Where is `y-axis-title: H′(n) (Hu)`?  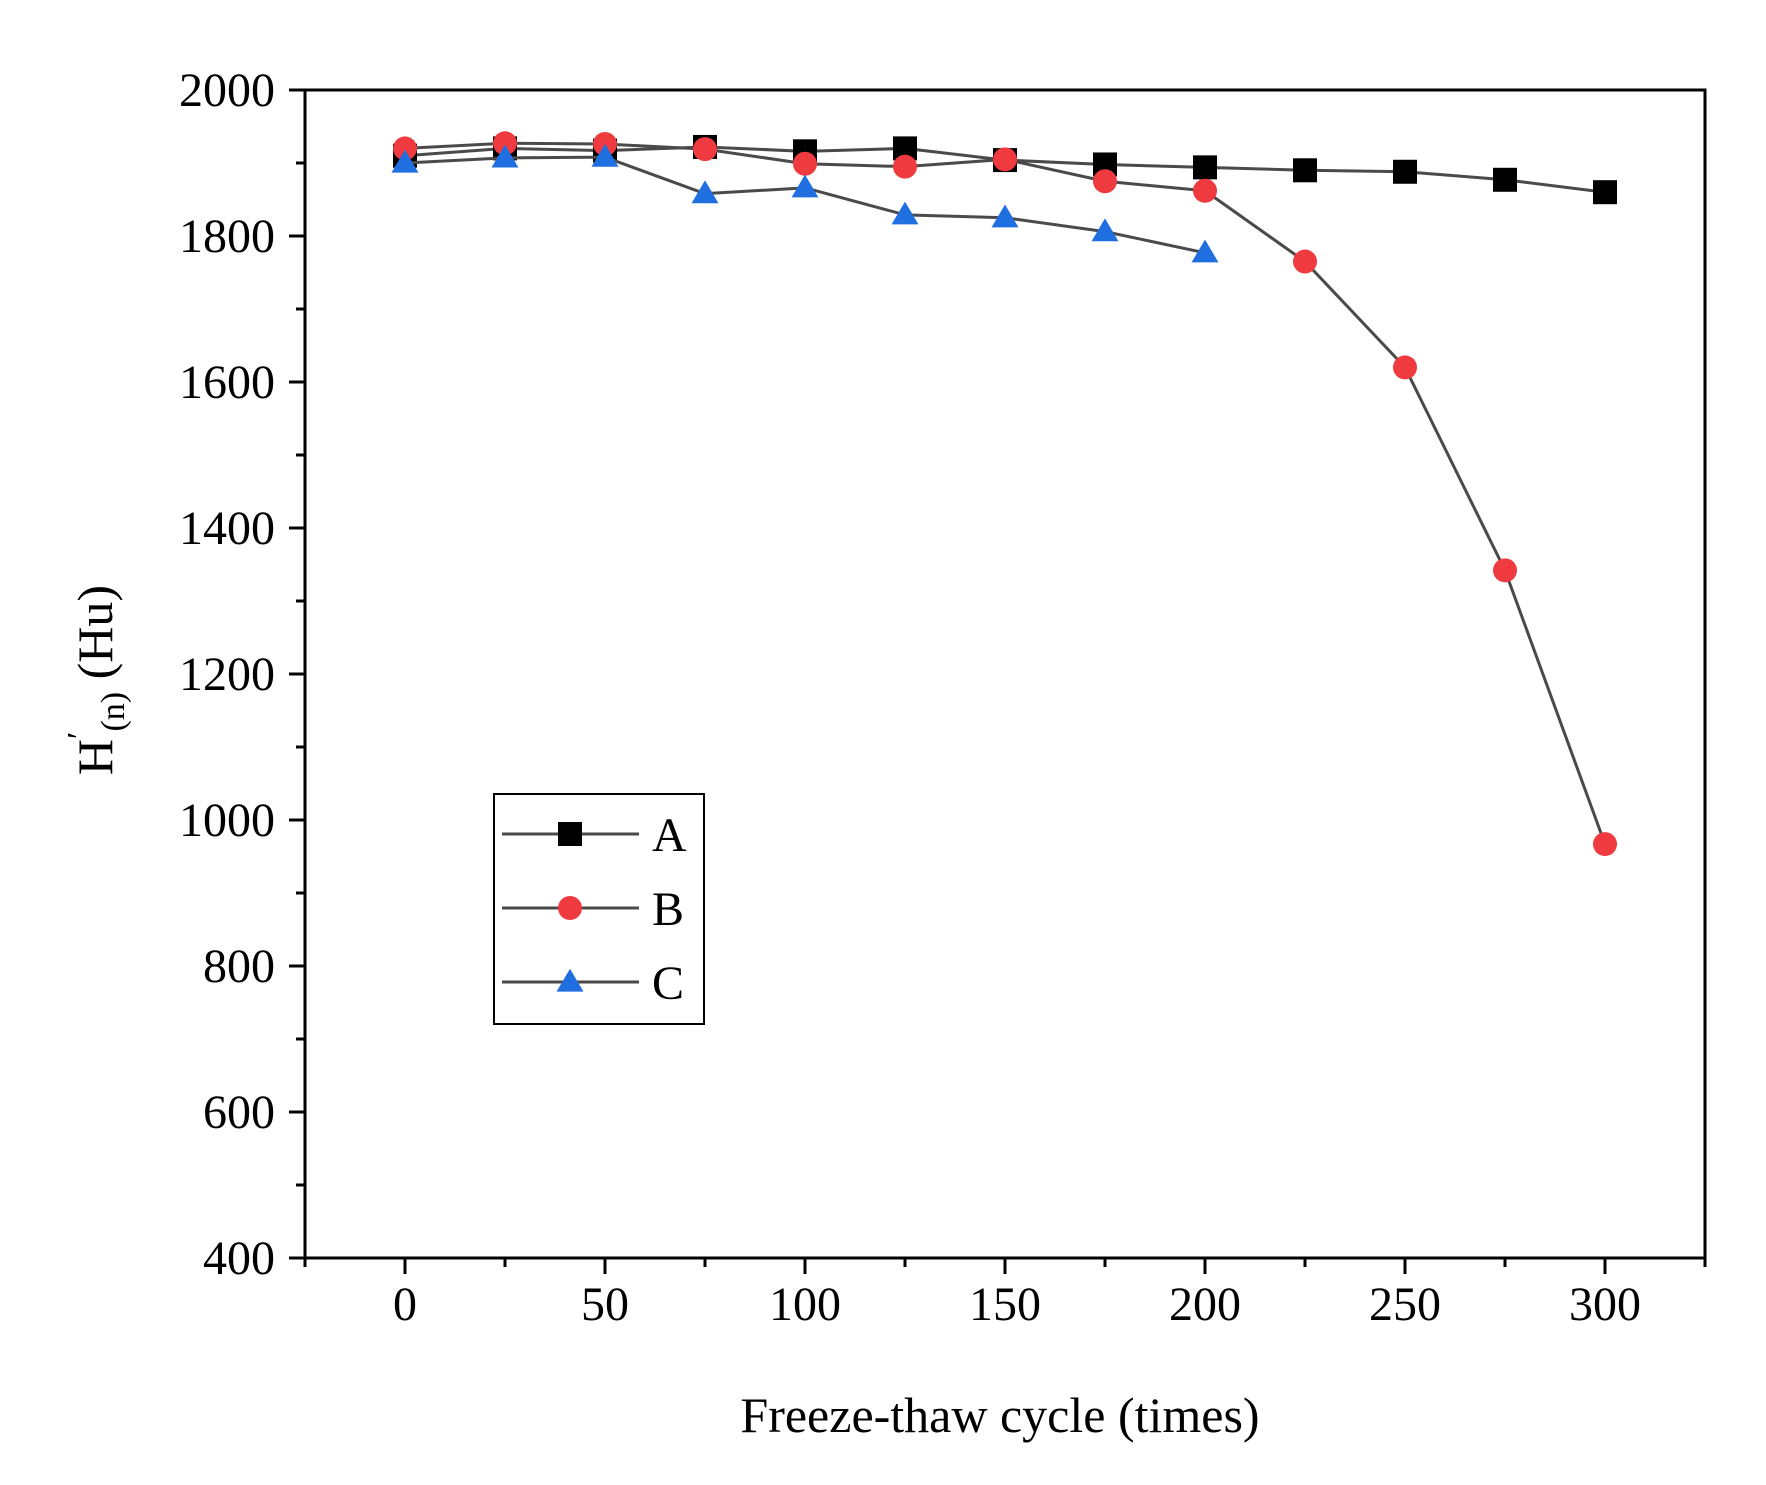 y-axis-title: H′(n) (Hu) is located at coordinates (96, 680).